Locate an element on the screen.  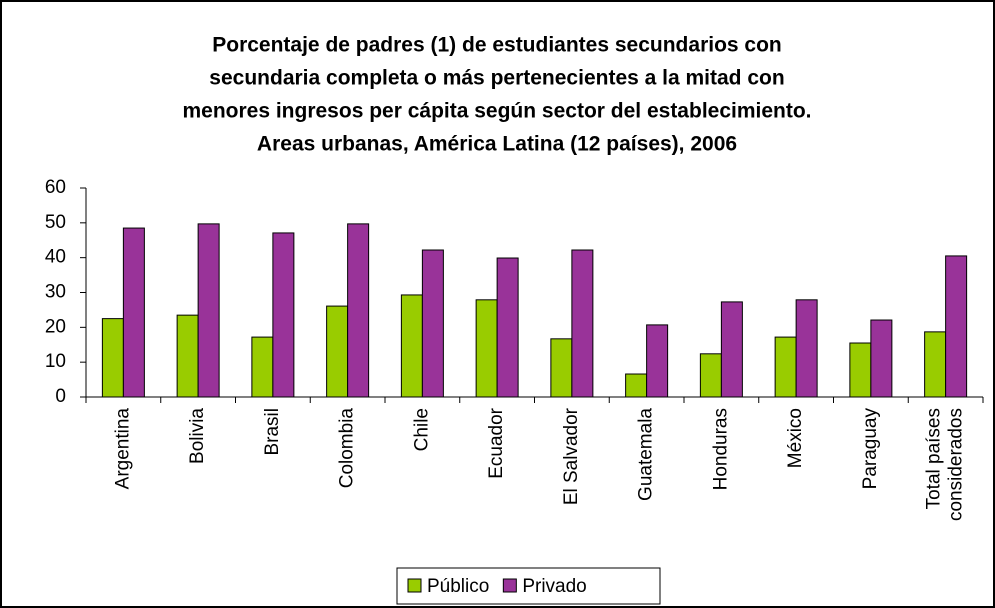
x-tick-label: Honduras is located at coordinates (720, 449).